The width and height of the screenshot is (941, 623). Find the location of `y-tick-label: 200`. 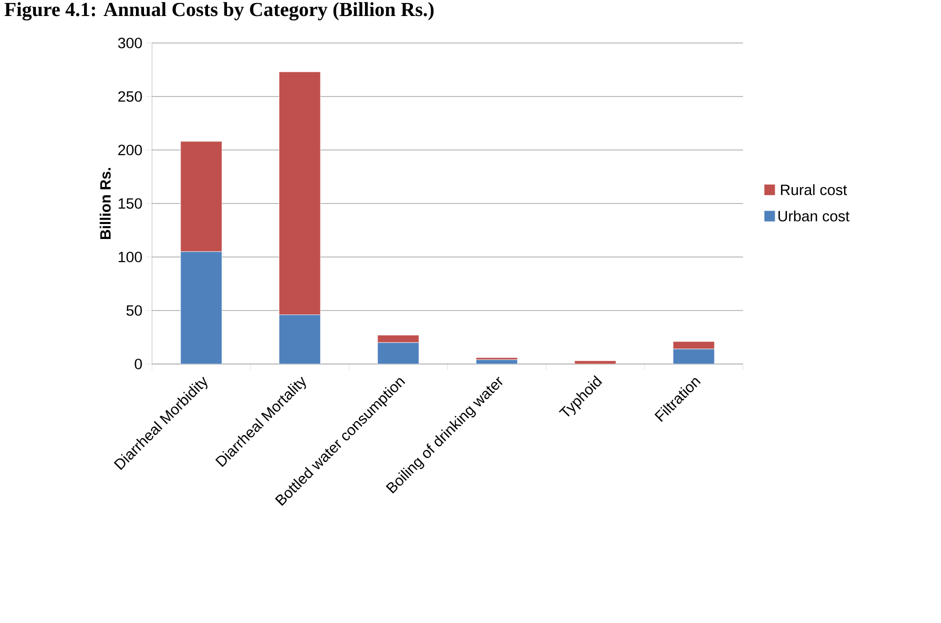

y-tick-label: 200 is located at coordinates (130, 150).